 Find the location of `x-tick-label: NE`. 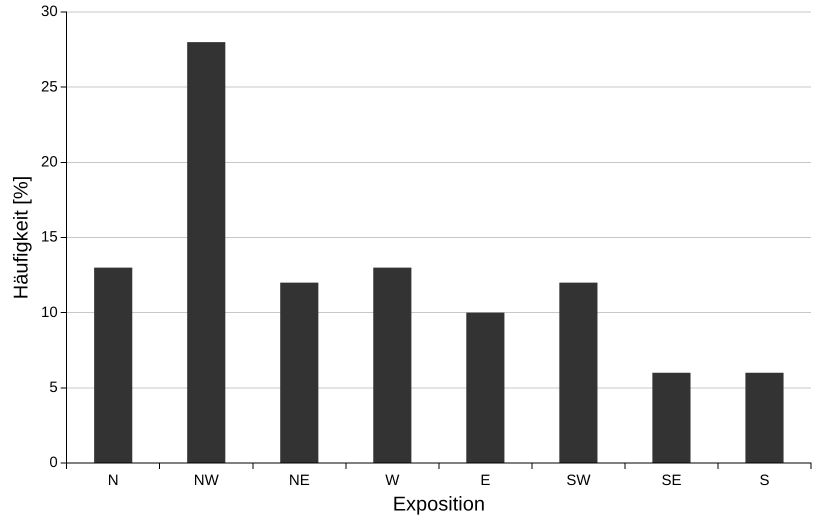

x-tick-label: NE is located at coordinates (299, 481).